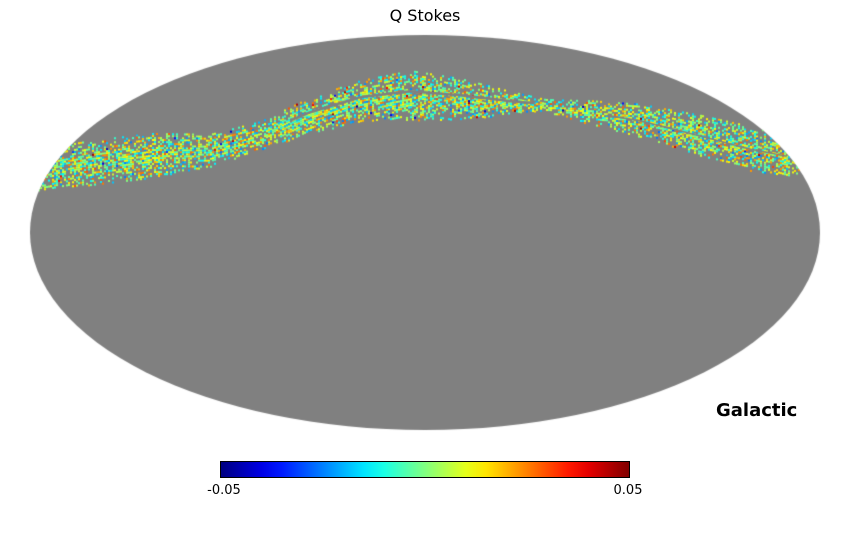 The width and height of the screenshot is (850, 540). I want to click on colorbar, so click(425, 469).